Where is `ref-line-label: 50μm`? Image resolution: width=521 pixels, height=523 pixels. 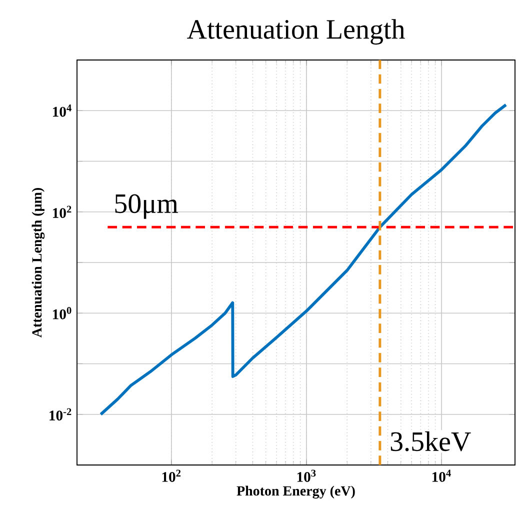
ref-line-label: 50μm is located at coordinates (146, 206).